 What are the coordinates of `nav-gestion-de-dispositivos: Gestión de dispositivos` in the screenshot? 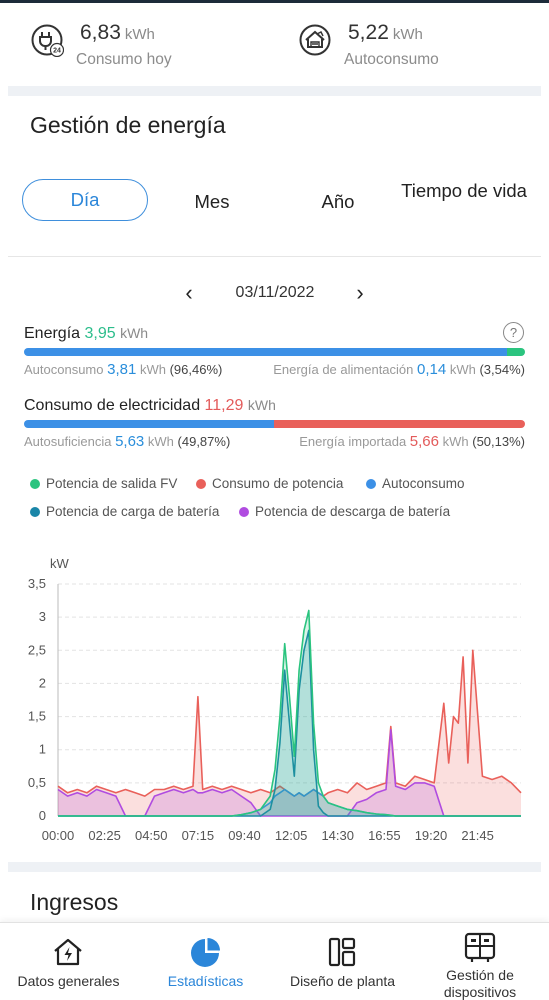 It's located at (480, 961).